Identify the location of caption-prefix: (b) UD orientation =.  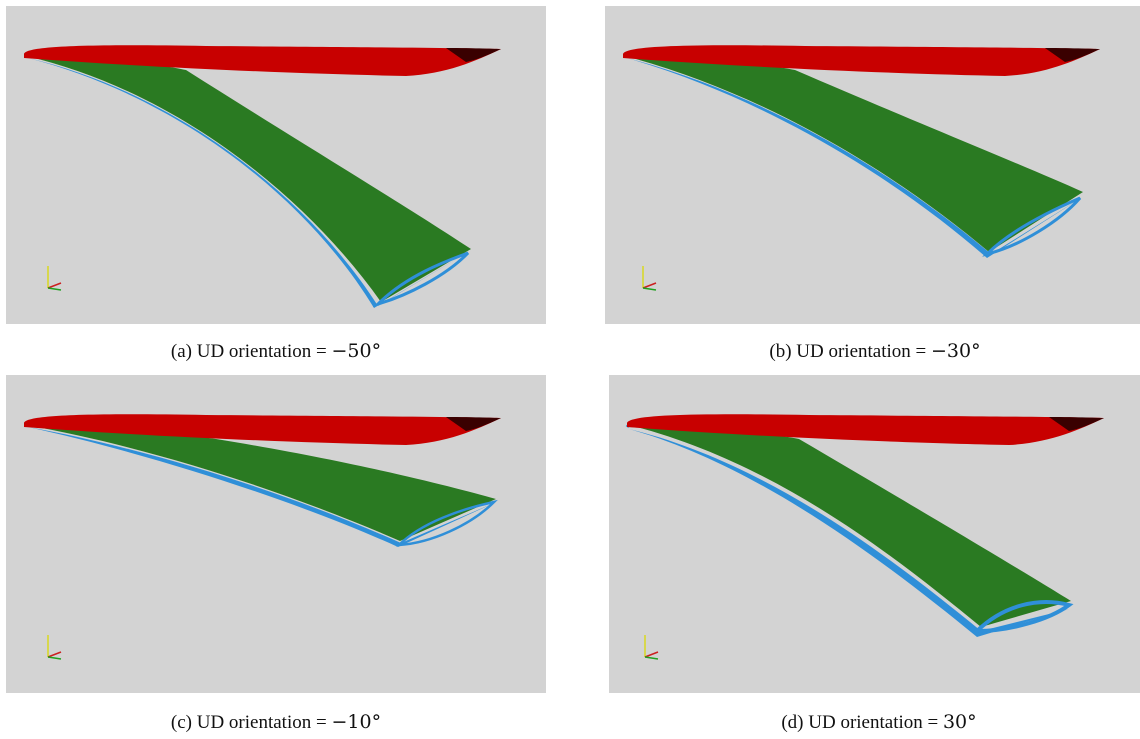
(848, 351).